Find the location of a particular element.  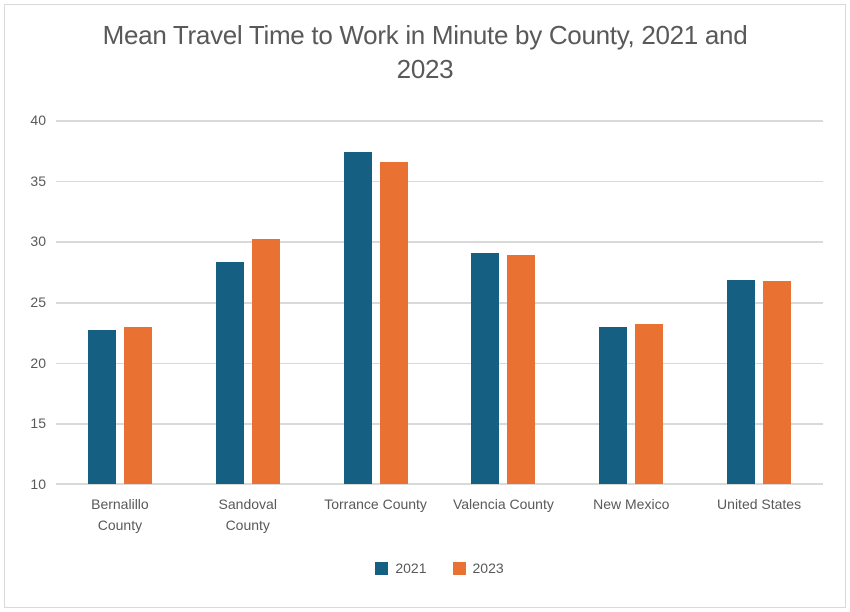

x-axis-label-line: New Mexico is located at coordinates (631, 504).